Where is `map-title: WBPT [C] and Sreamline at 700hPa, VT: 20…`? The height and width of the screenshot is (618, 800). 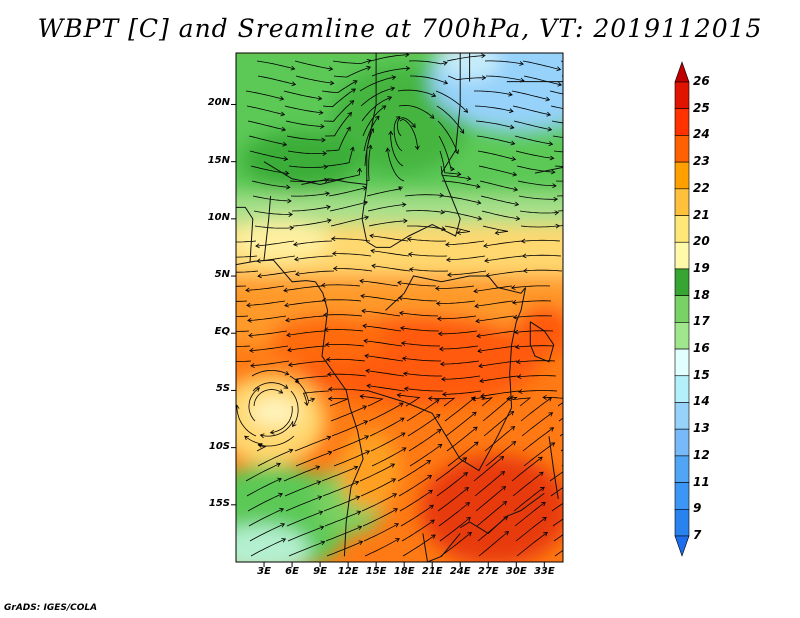 map-title: WBPT [C] and Sreamline at 700hPa, VT: 20… is located at coordinates (400, 28).